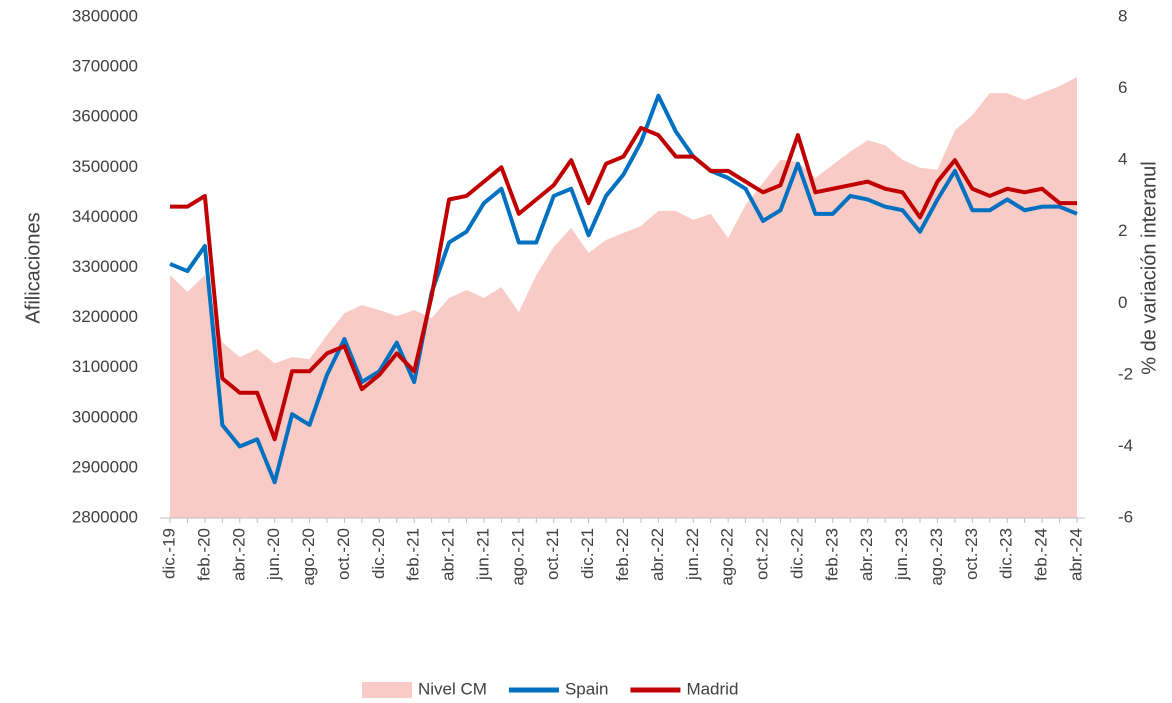 The width and height of the screenshot is (1172, 703). What do you see at coordinates (1075, 554) in the screenshot?
I see `x-tick-label: abr.-24` at bounding box center [1075, 554].